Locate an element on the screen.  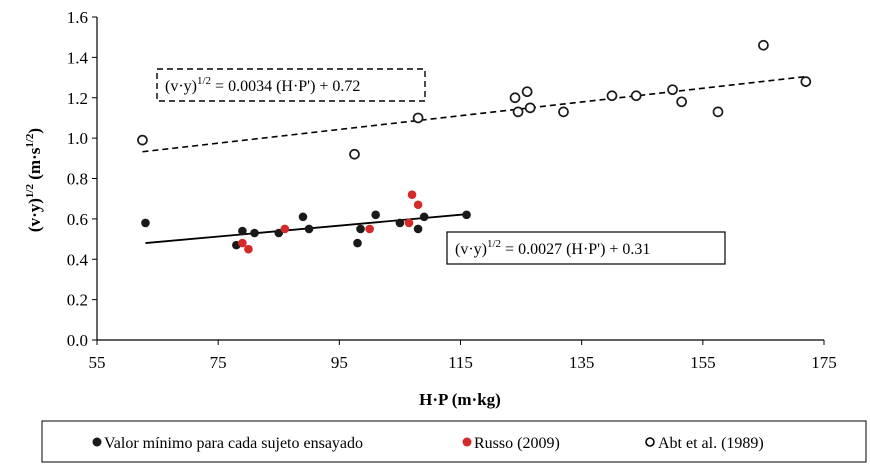
legend-box is located at coordinates (454, 441).